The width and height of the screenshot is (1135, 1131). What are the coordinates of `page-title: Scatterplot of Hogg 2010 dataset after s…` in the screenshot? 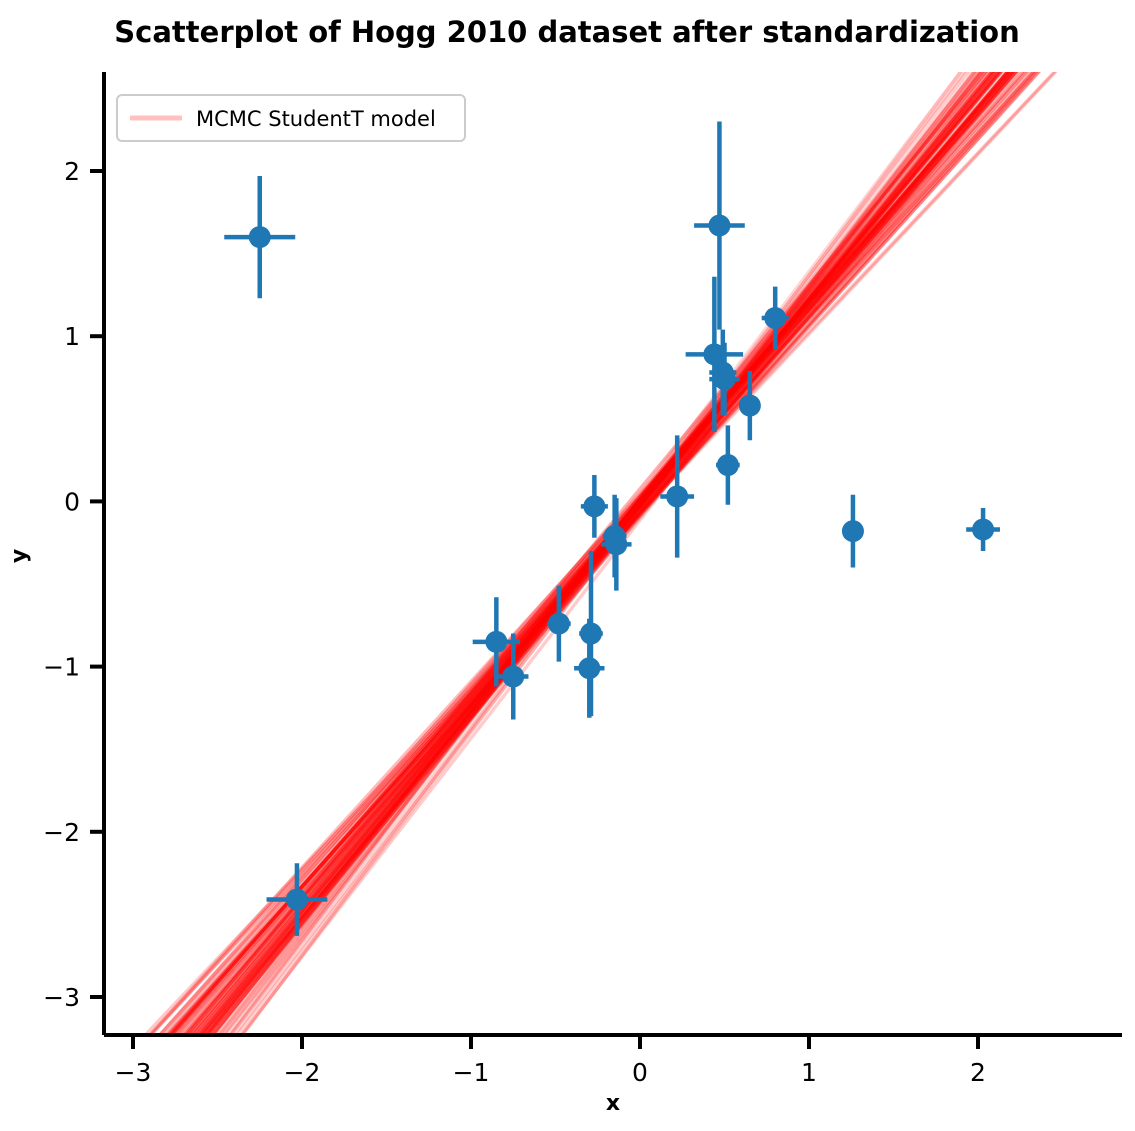 It's located at (566, 32).